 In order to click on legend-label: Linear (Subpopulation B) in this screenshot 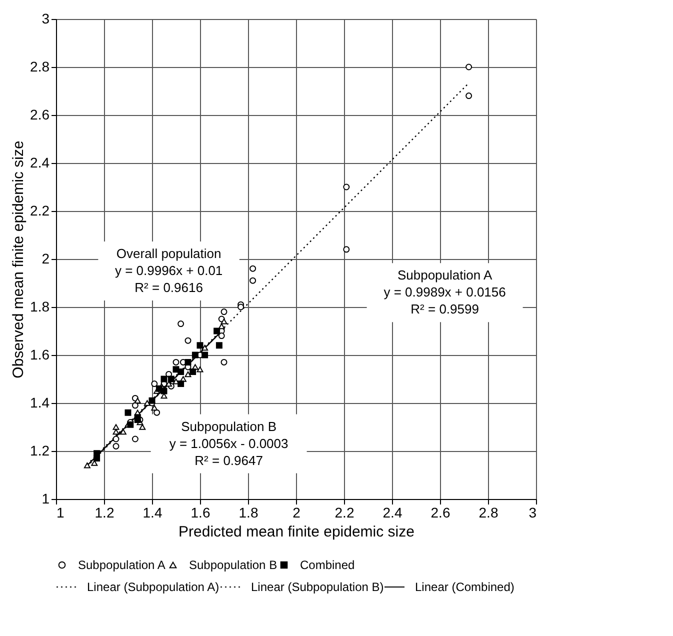, I will do `click(317, 587)`.